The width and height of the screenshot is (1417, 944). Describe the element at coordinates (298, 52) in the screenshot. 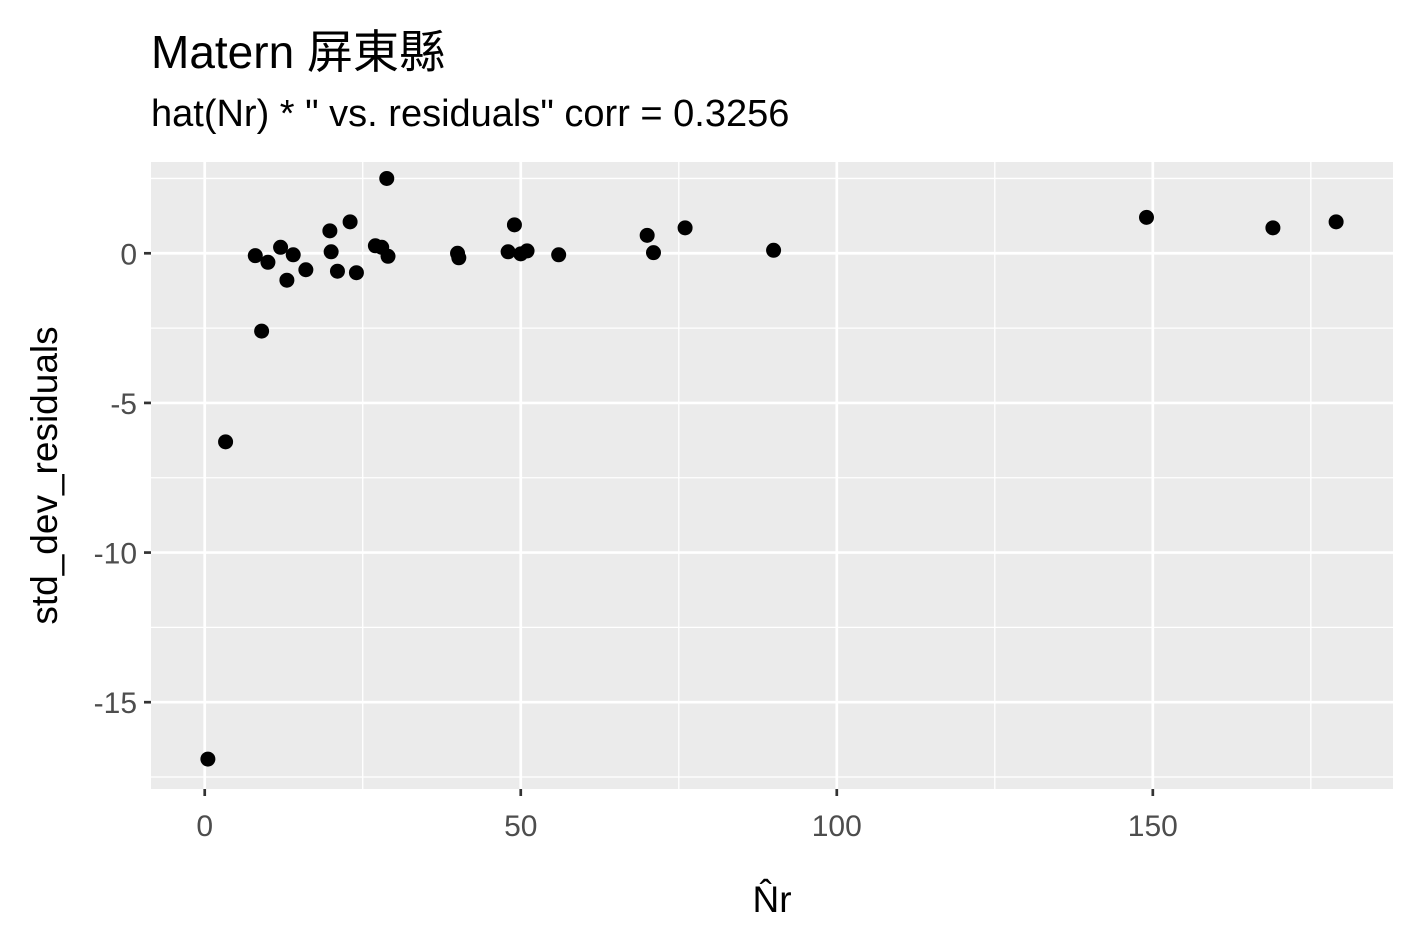

I see `chart-title: Matern 屏東縣` at that location.